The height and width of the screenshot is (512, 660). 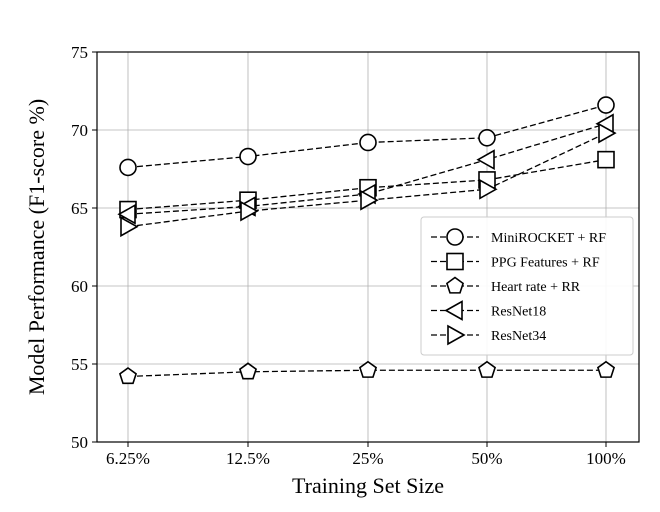 What do you see at coordinates (248, 458) in the screenshot?
I see `x-tick-label: 12.5%` at bounding box center [248, 458].